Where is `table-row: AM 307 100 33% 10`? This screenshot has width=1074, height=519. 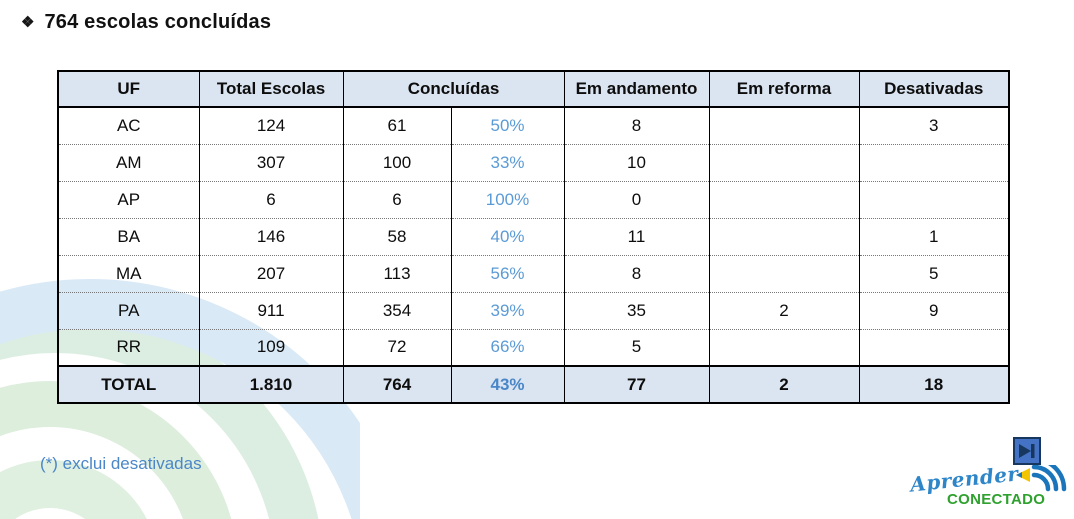
table-row: AM 307 100 33% 10 is located at coordinates (533, 162).